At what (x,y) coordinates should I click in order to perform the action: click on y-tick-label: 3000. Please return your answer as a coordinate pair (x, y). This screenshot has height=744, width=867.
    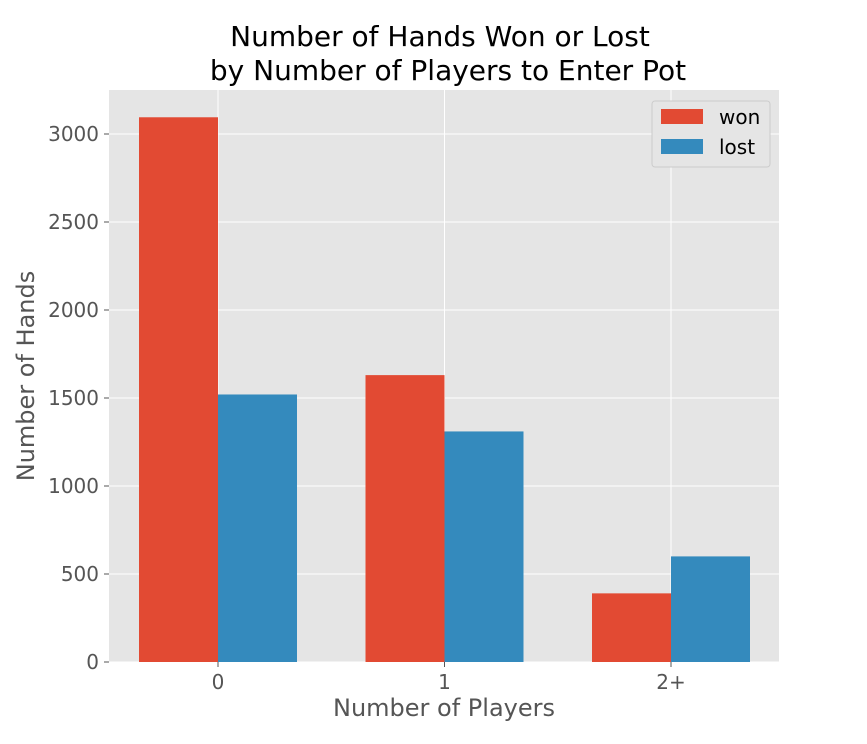
    Looking at the image, I should click on (73, 134).